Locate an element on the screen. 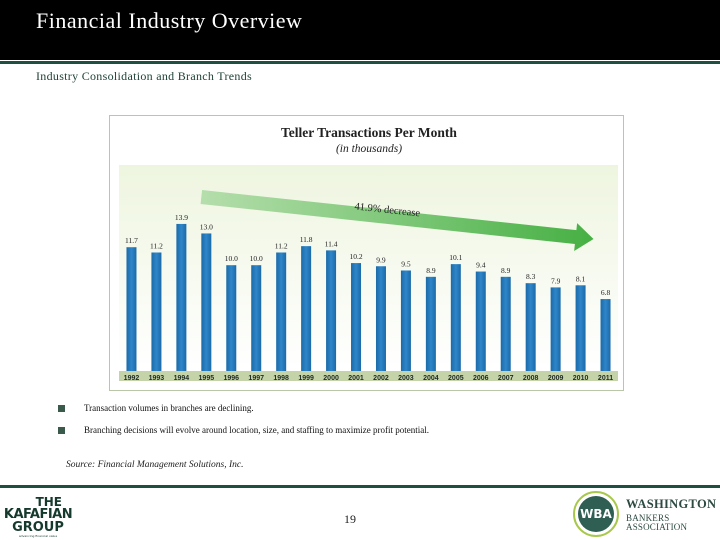 The width and height of the screenshot is (720, 540). x-tick-1994: 1994 is located at coordinates (182, 378).